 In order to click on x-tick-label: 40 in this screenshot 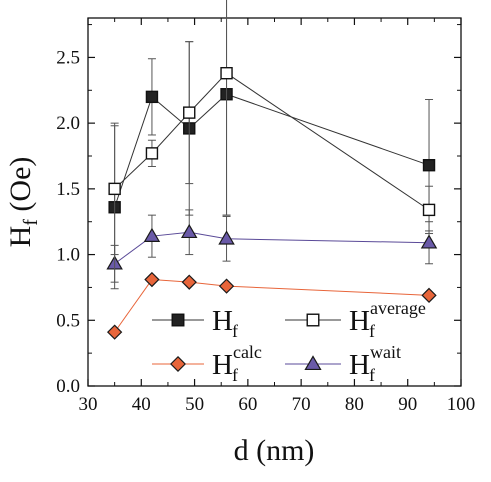, I will do `click(141, 404)`.